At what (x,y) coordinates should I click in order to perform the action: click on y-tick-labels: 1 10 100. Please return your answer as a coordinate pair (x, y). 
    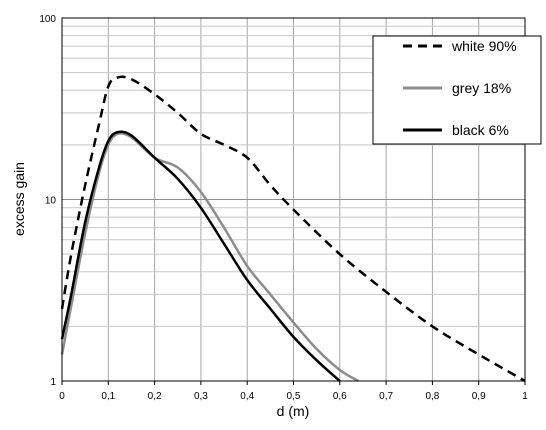
    Looking at the image, I should click on (47, 201).